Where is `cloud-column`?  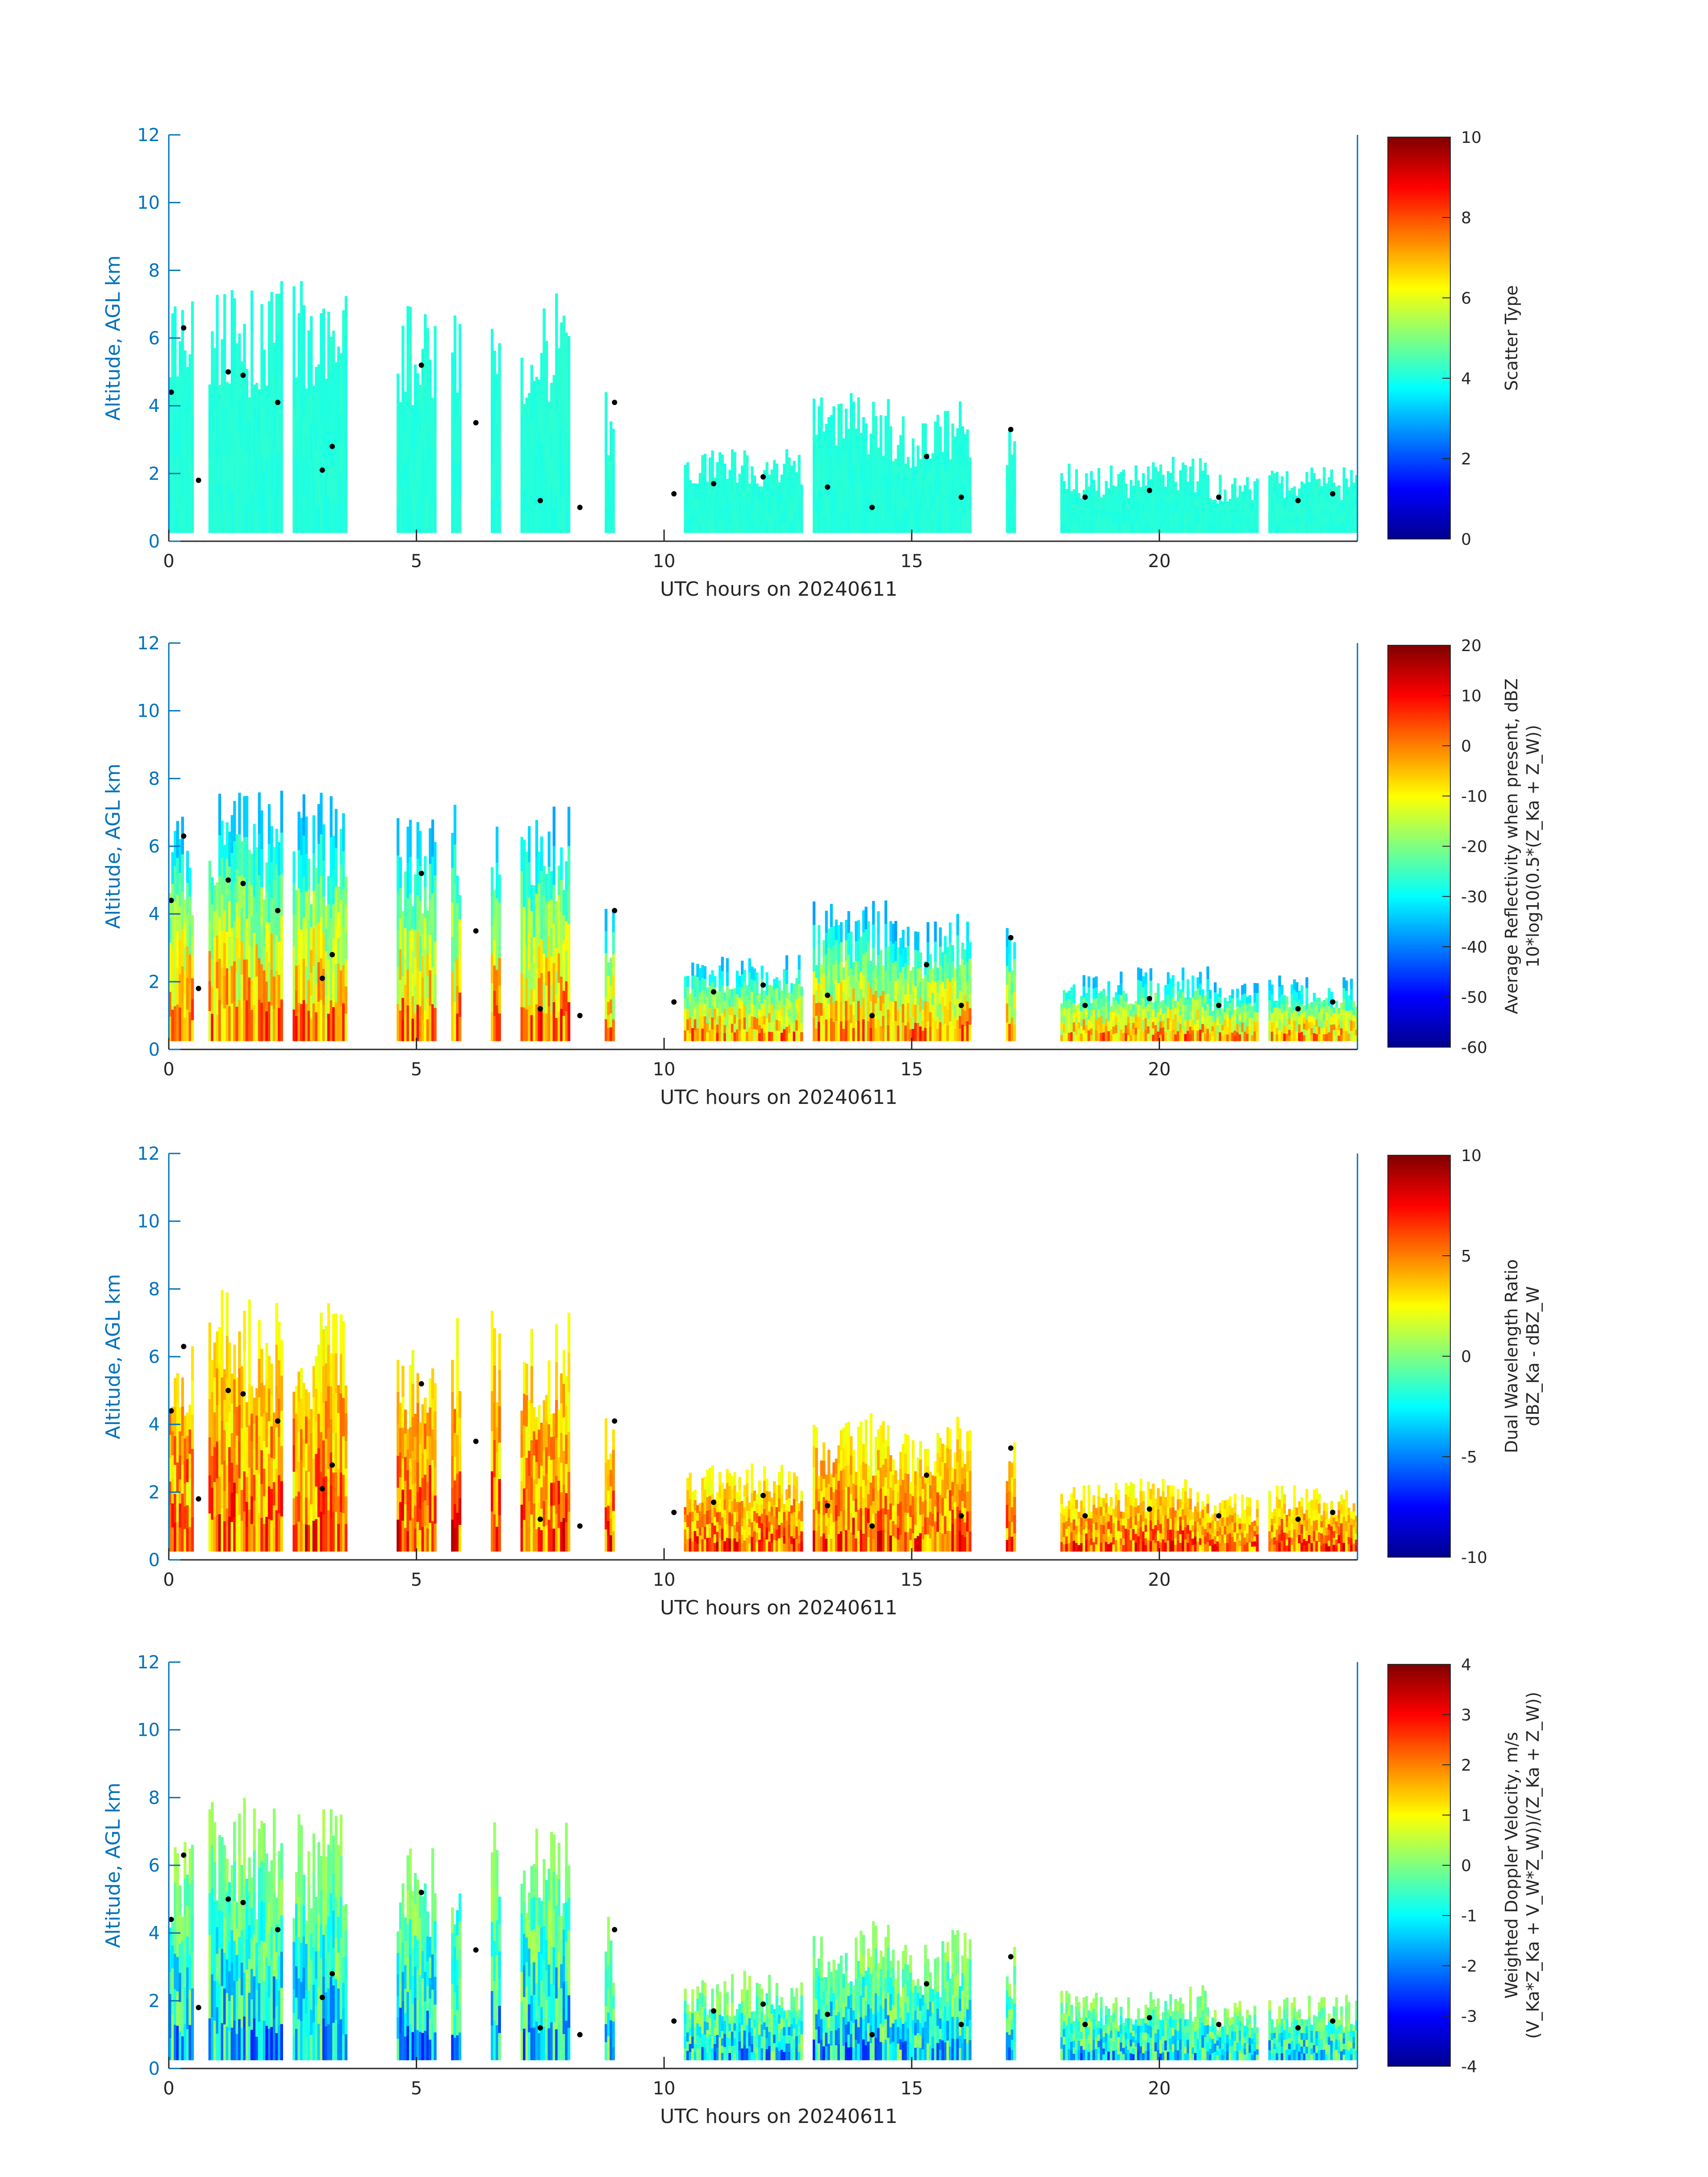
cloud-column is located at coordinates (228, 917).